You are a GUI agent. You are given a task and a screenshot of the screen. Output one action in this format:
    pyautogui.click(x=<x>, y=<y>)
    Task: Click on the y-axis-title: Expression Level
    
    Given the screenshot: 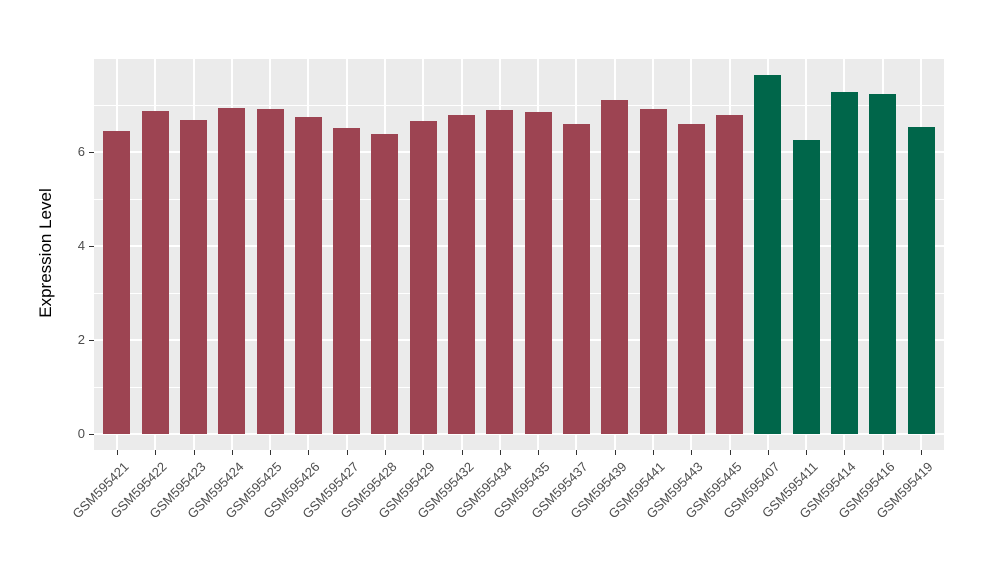 What is the action you would take?
    pyautogui.click(x=45, y=253)
    